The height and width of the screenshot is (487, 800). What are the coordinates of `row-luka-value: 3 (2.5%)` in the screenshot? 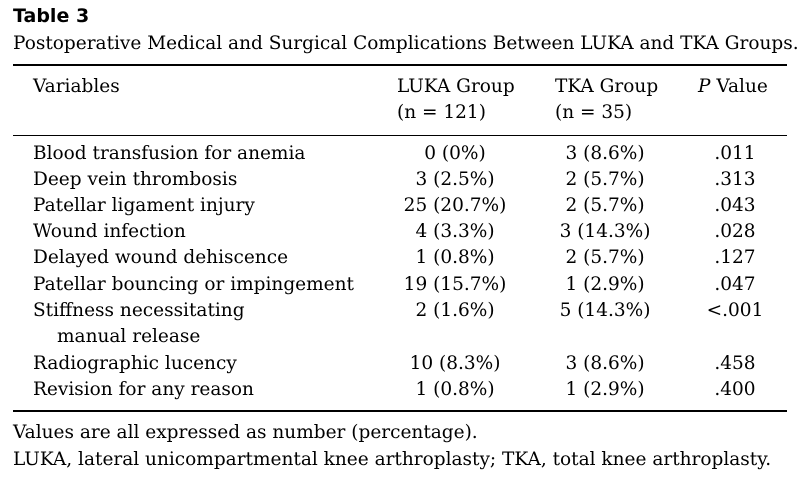 It's located at (455, 179).